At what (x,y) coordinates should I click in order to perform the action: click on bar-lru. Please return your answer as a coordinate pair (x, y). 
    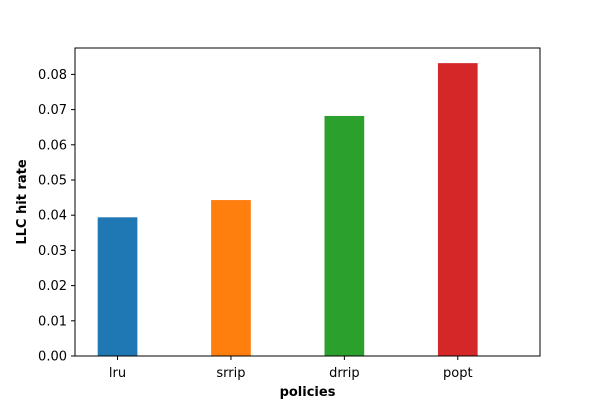
    Looking at the image, I should click on (117, 286).